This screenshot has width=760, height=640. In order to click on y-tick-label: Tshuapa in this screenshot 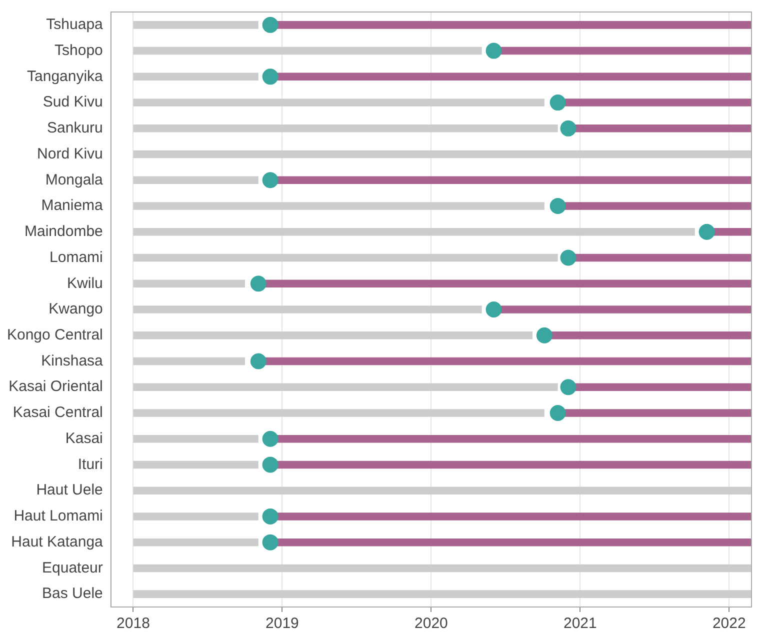, I will do `click(75, 25)`.